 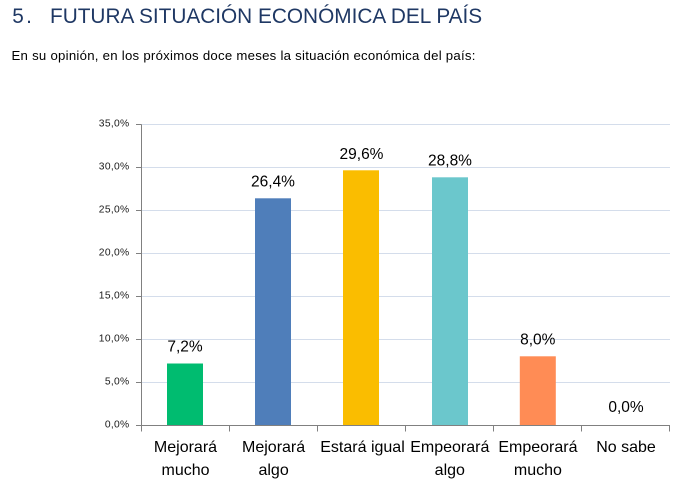 I want to click on svg-text: 10,0%, so click(x=114, y=338).